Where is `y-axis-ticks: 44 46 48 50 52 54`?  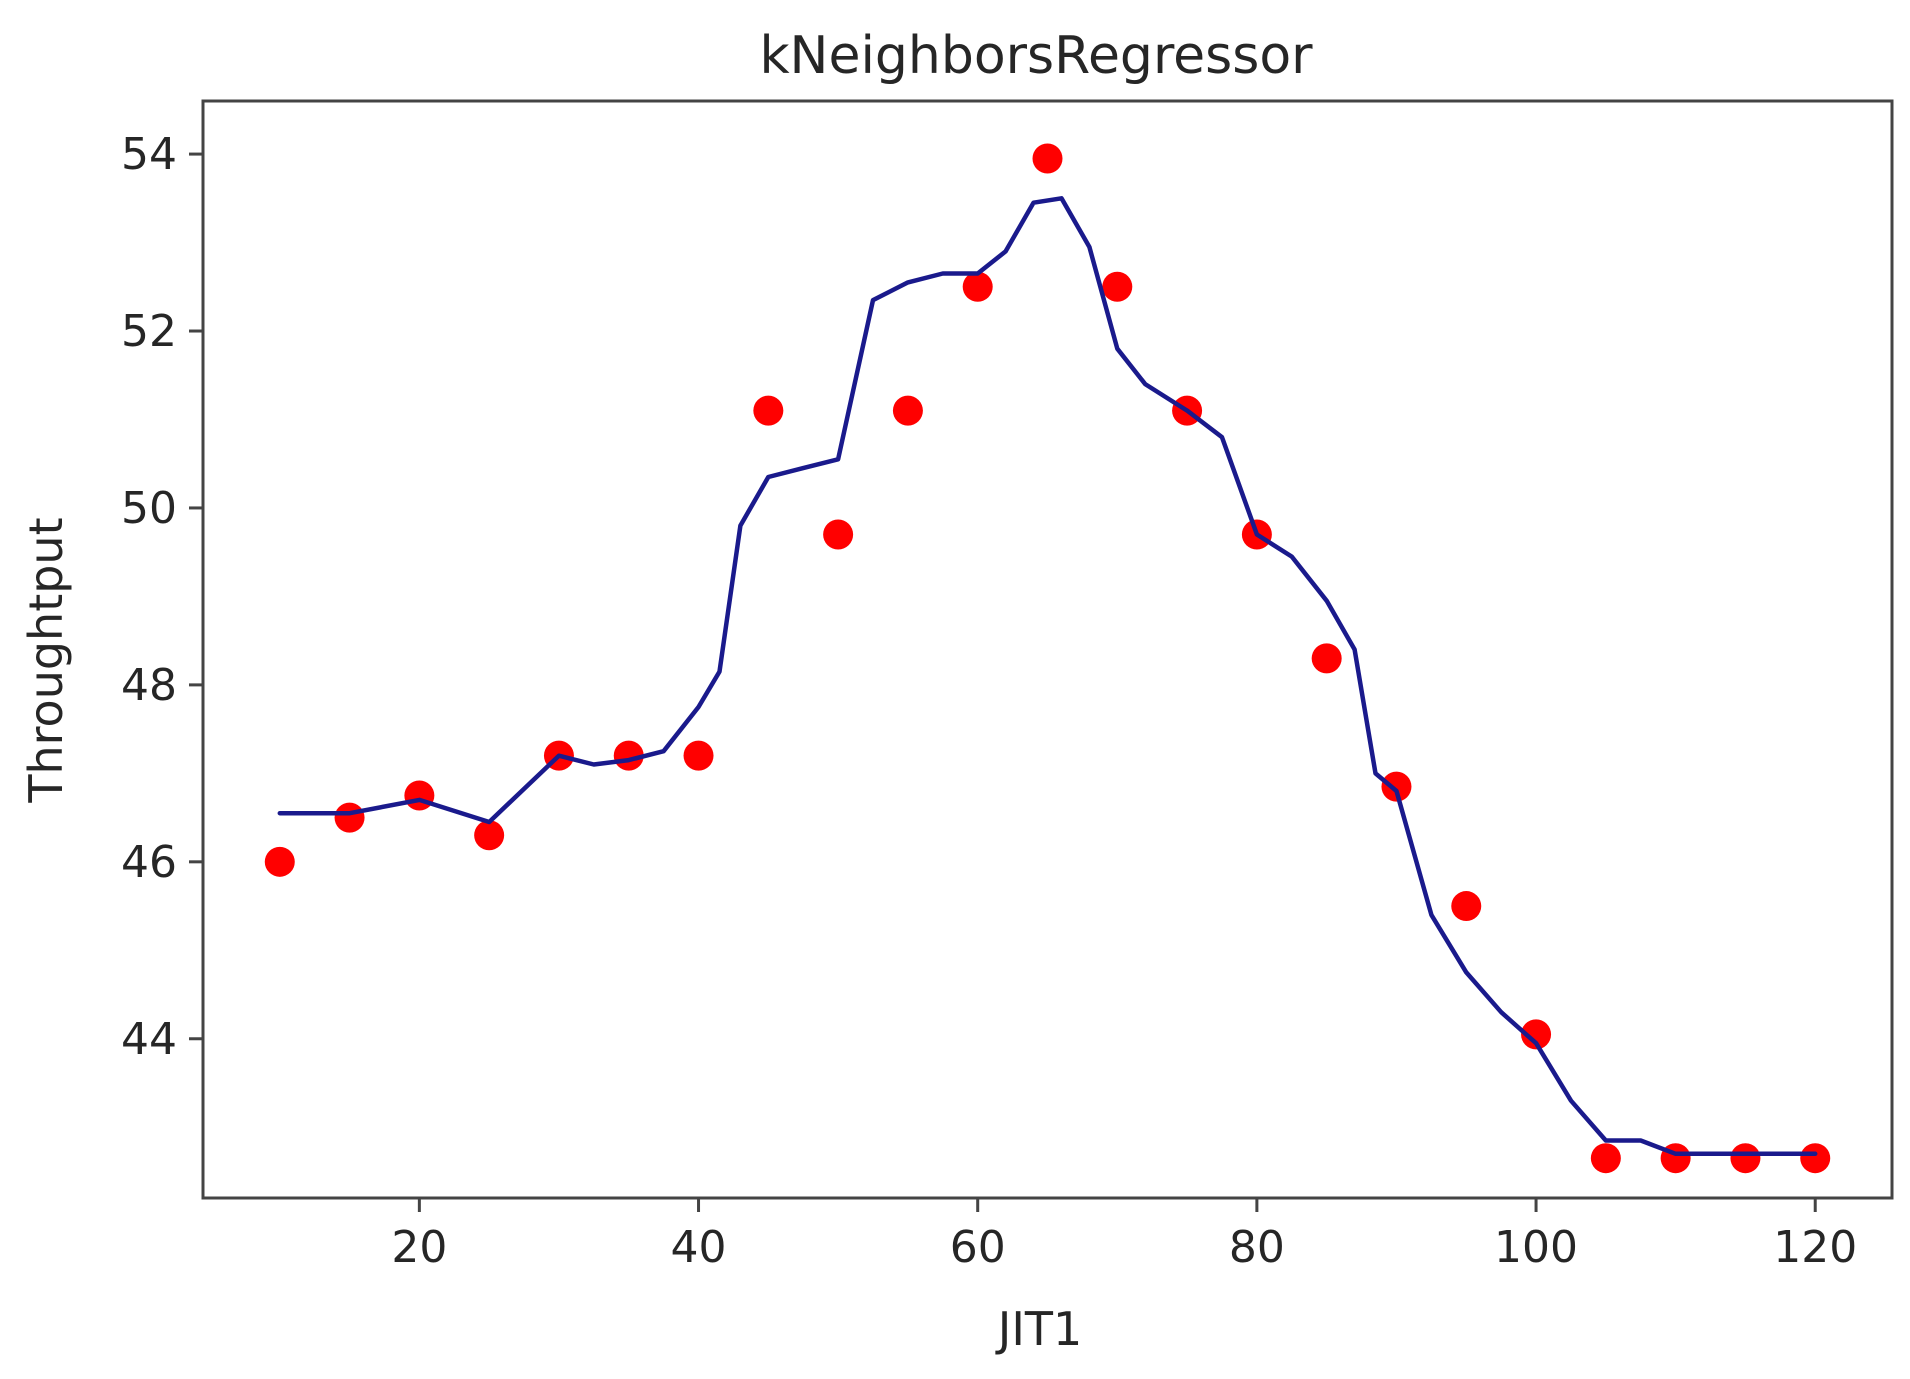 y-axis-ticks: 44 46 48 50 52 54 is located at coordinates (162, 597).